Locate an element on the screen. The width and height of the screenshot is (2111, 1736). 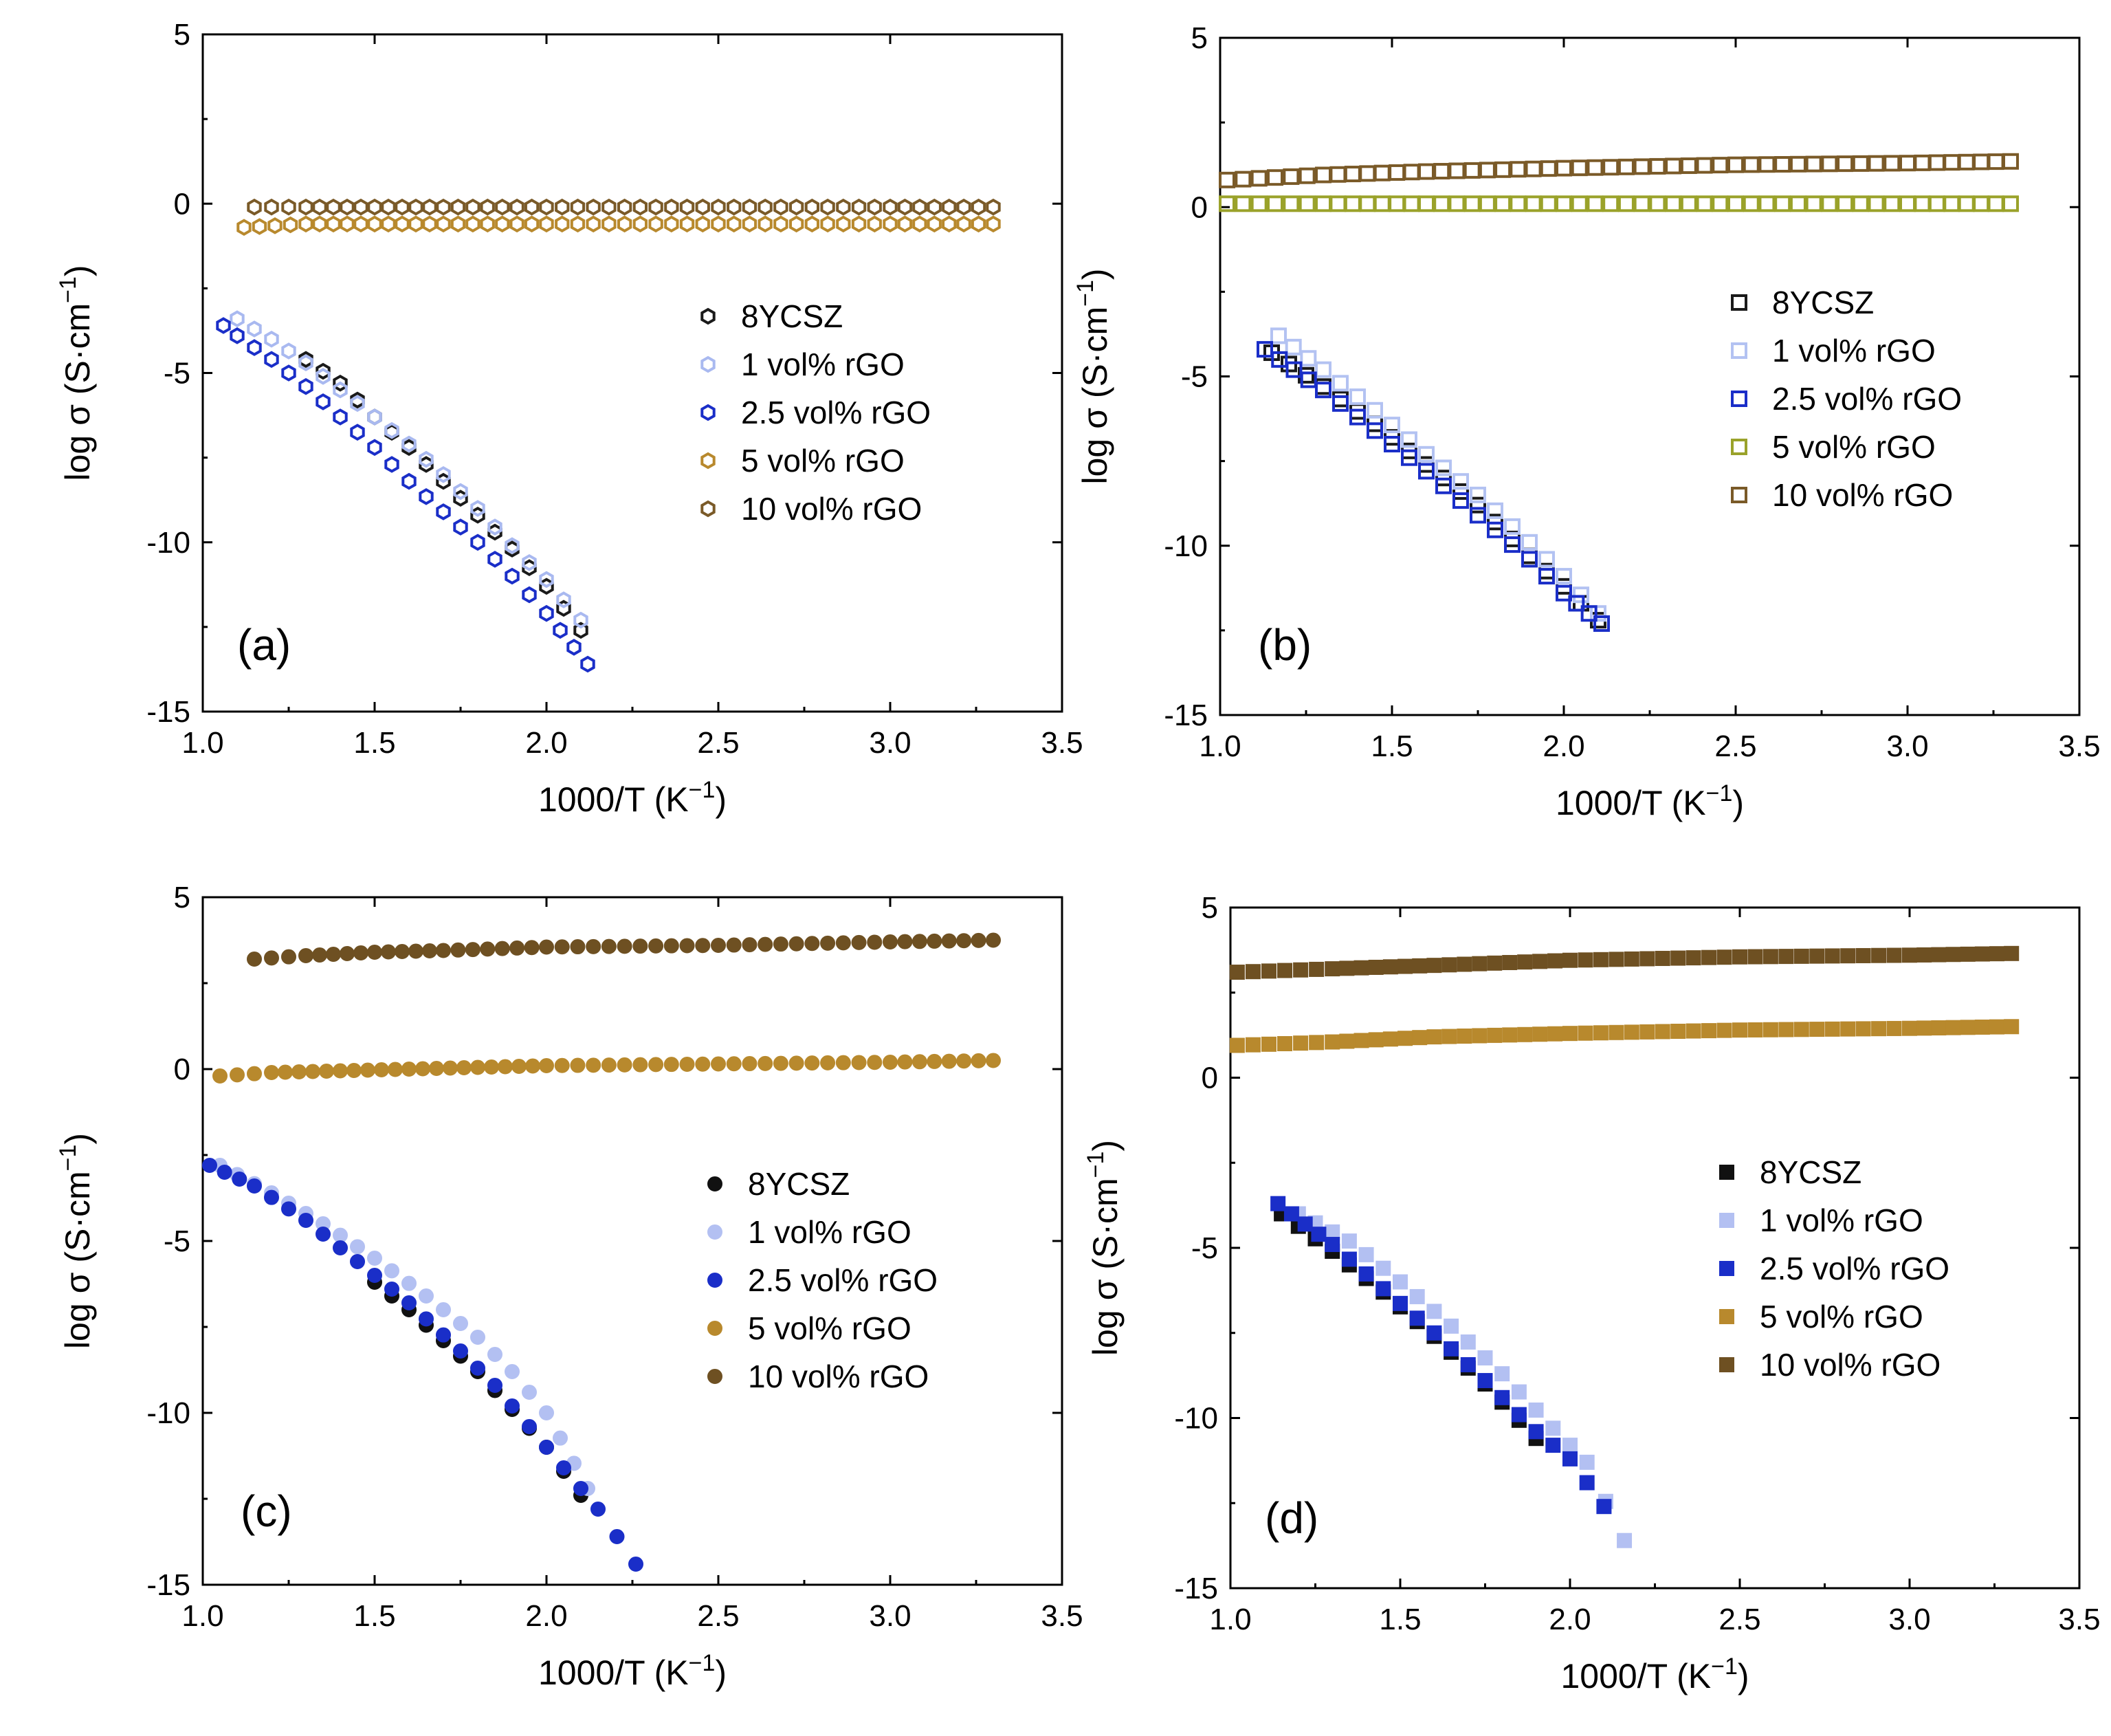
y-tick-label: -5 is located at coordinates (1204, 1248).